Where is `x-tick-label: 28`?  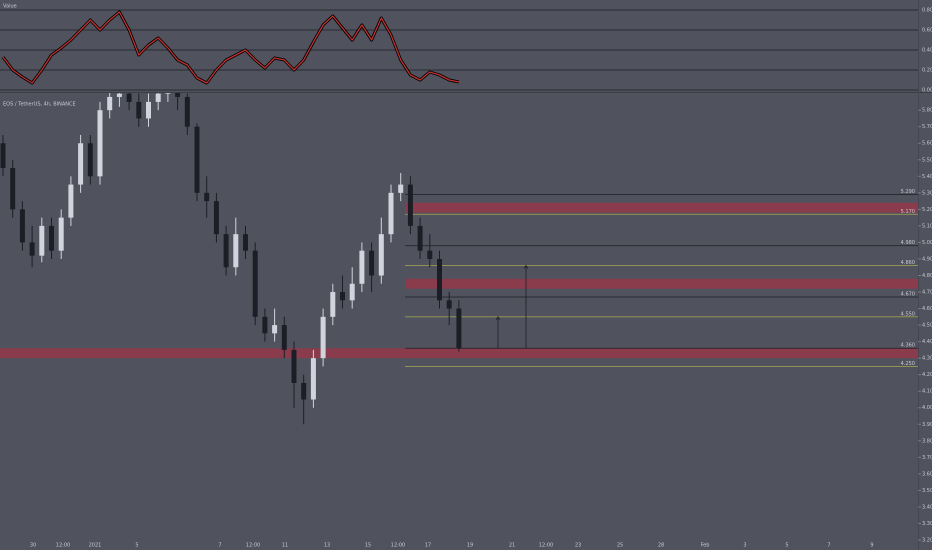 x-tick-label: 28 is located at coordinates (661, 546).